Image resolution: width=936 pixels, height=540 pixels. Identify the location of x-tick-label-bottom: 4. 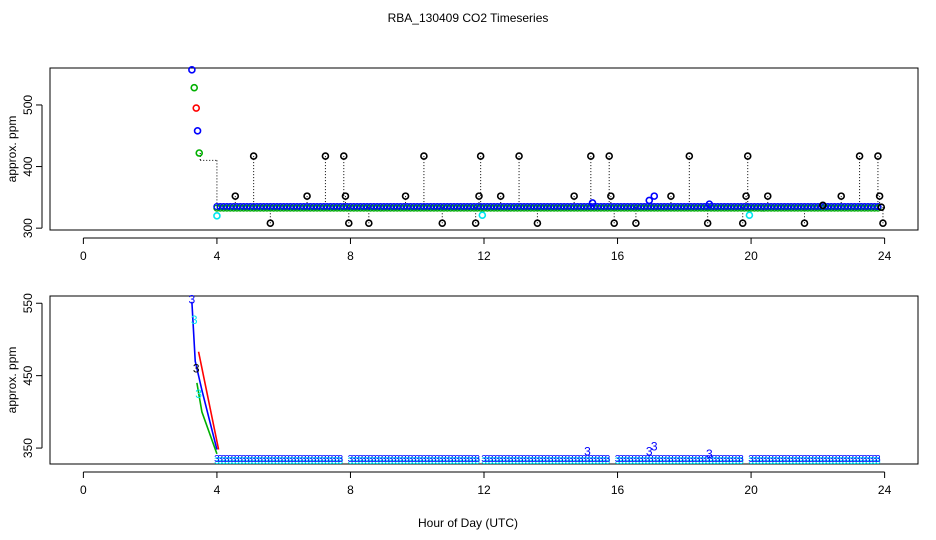
(217, 490).